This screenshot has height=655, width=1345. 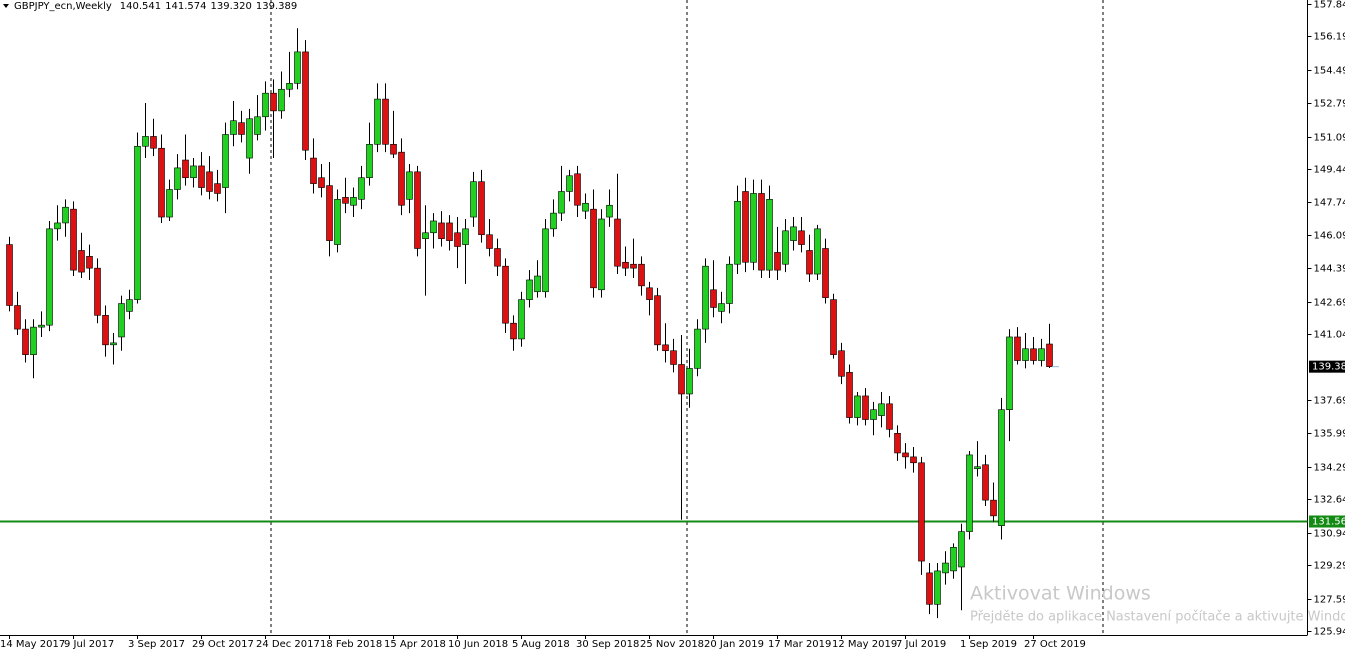 What do you see at coordinates (1329, 434) in the screenshot?
I see `y-tick-label: 135.99` at bounding box center [1329, 434].